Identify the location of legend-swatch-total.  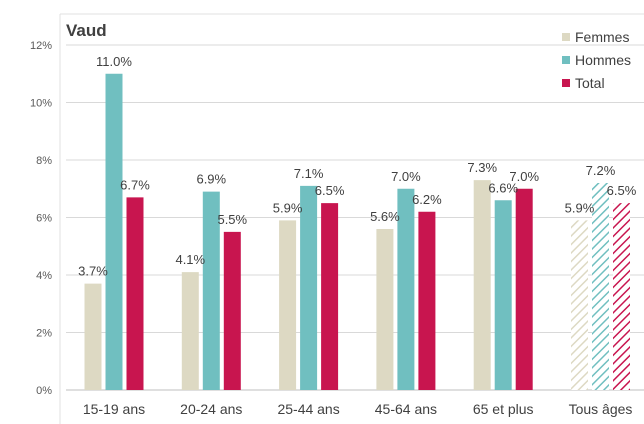
(566, 83).